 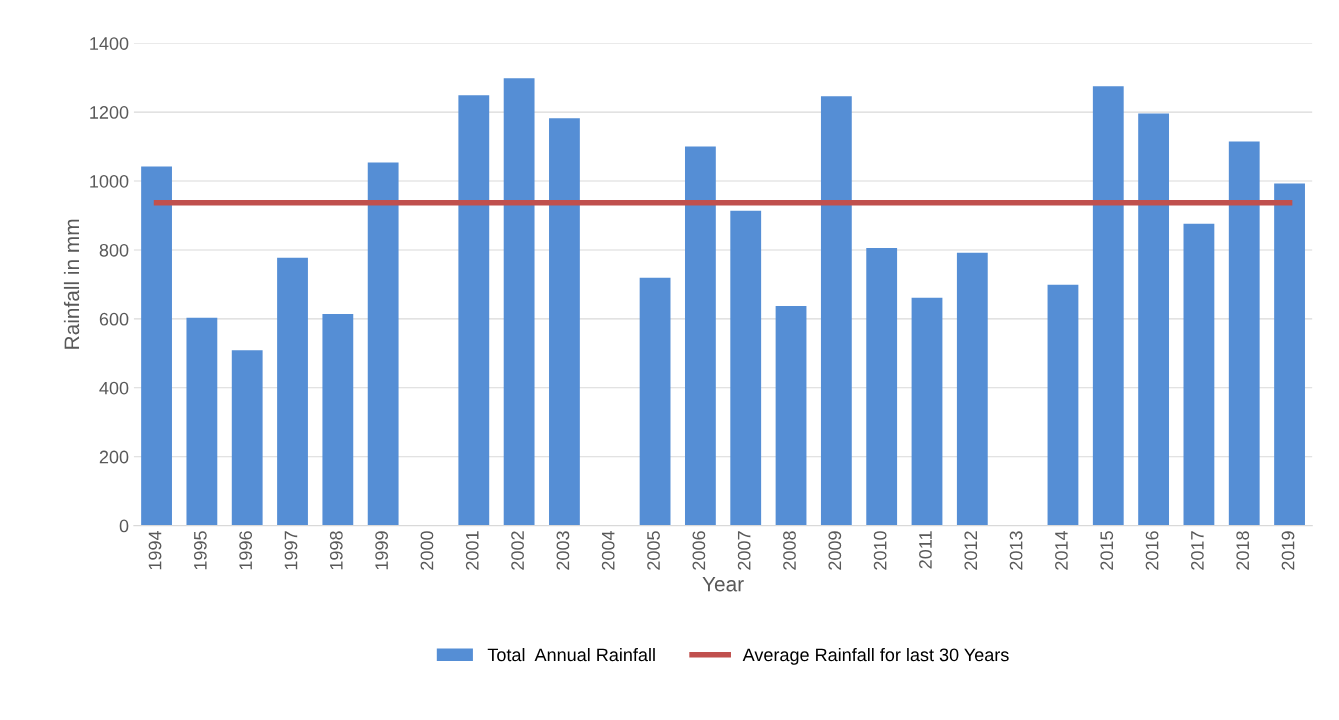 I want to click on x-tick-label: 1996, so click(x=246, y=550).